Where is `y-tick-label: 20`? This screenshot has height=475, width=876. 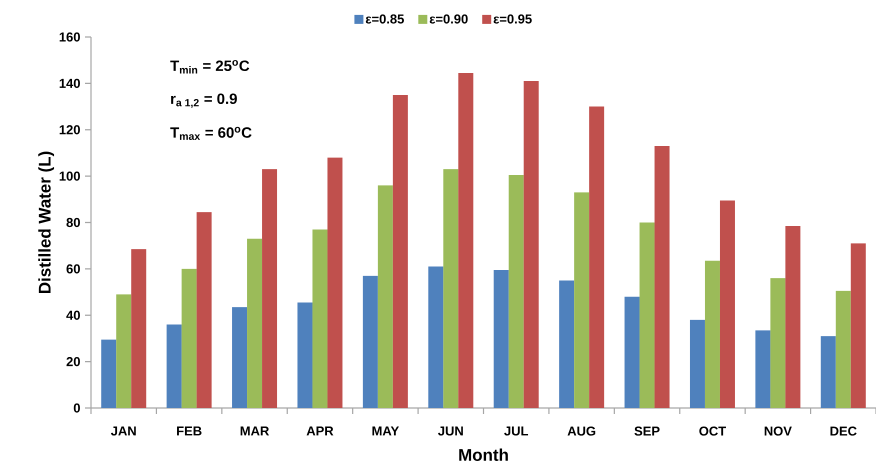 y-tick-label: 20 is located at coordinates (73, 361).